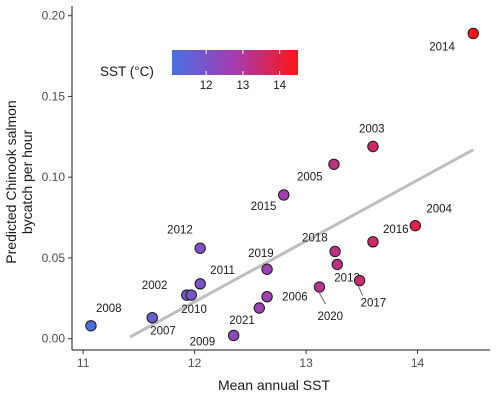  What do you see at coordinates (54, 339) in the screenshot?
I see `y-tick-label: 0.00` at bounding box center [54, 339].